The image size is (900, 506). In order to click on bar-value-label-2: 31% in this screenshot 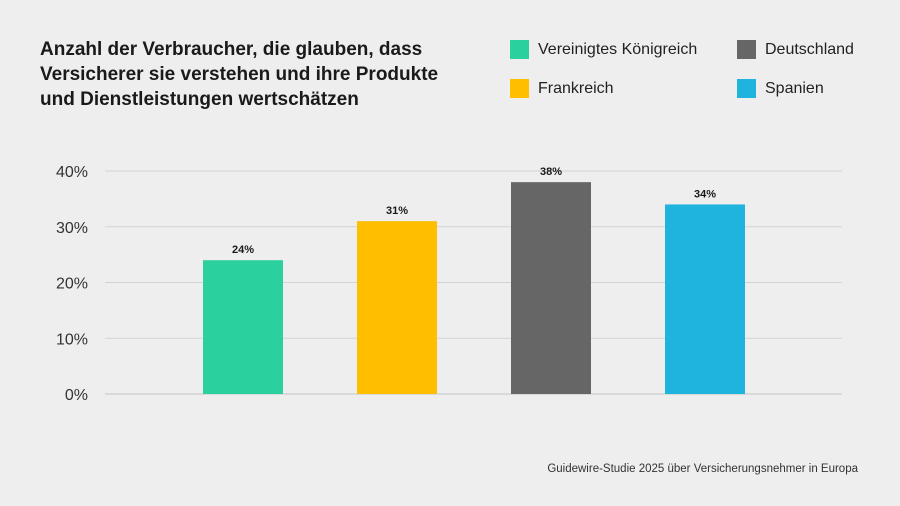, I will do `click(397, 211)`.